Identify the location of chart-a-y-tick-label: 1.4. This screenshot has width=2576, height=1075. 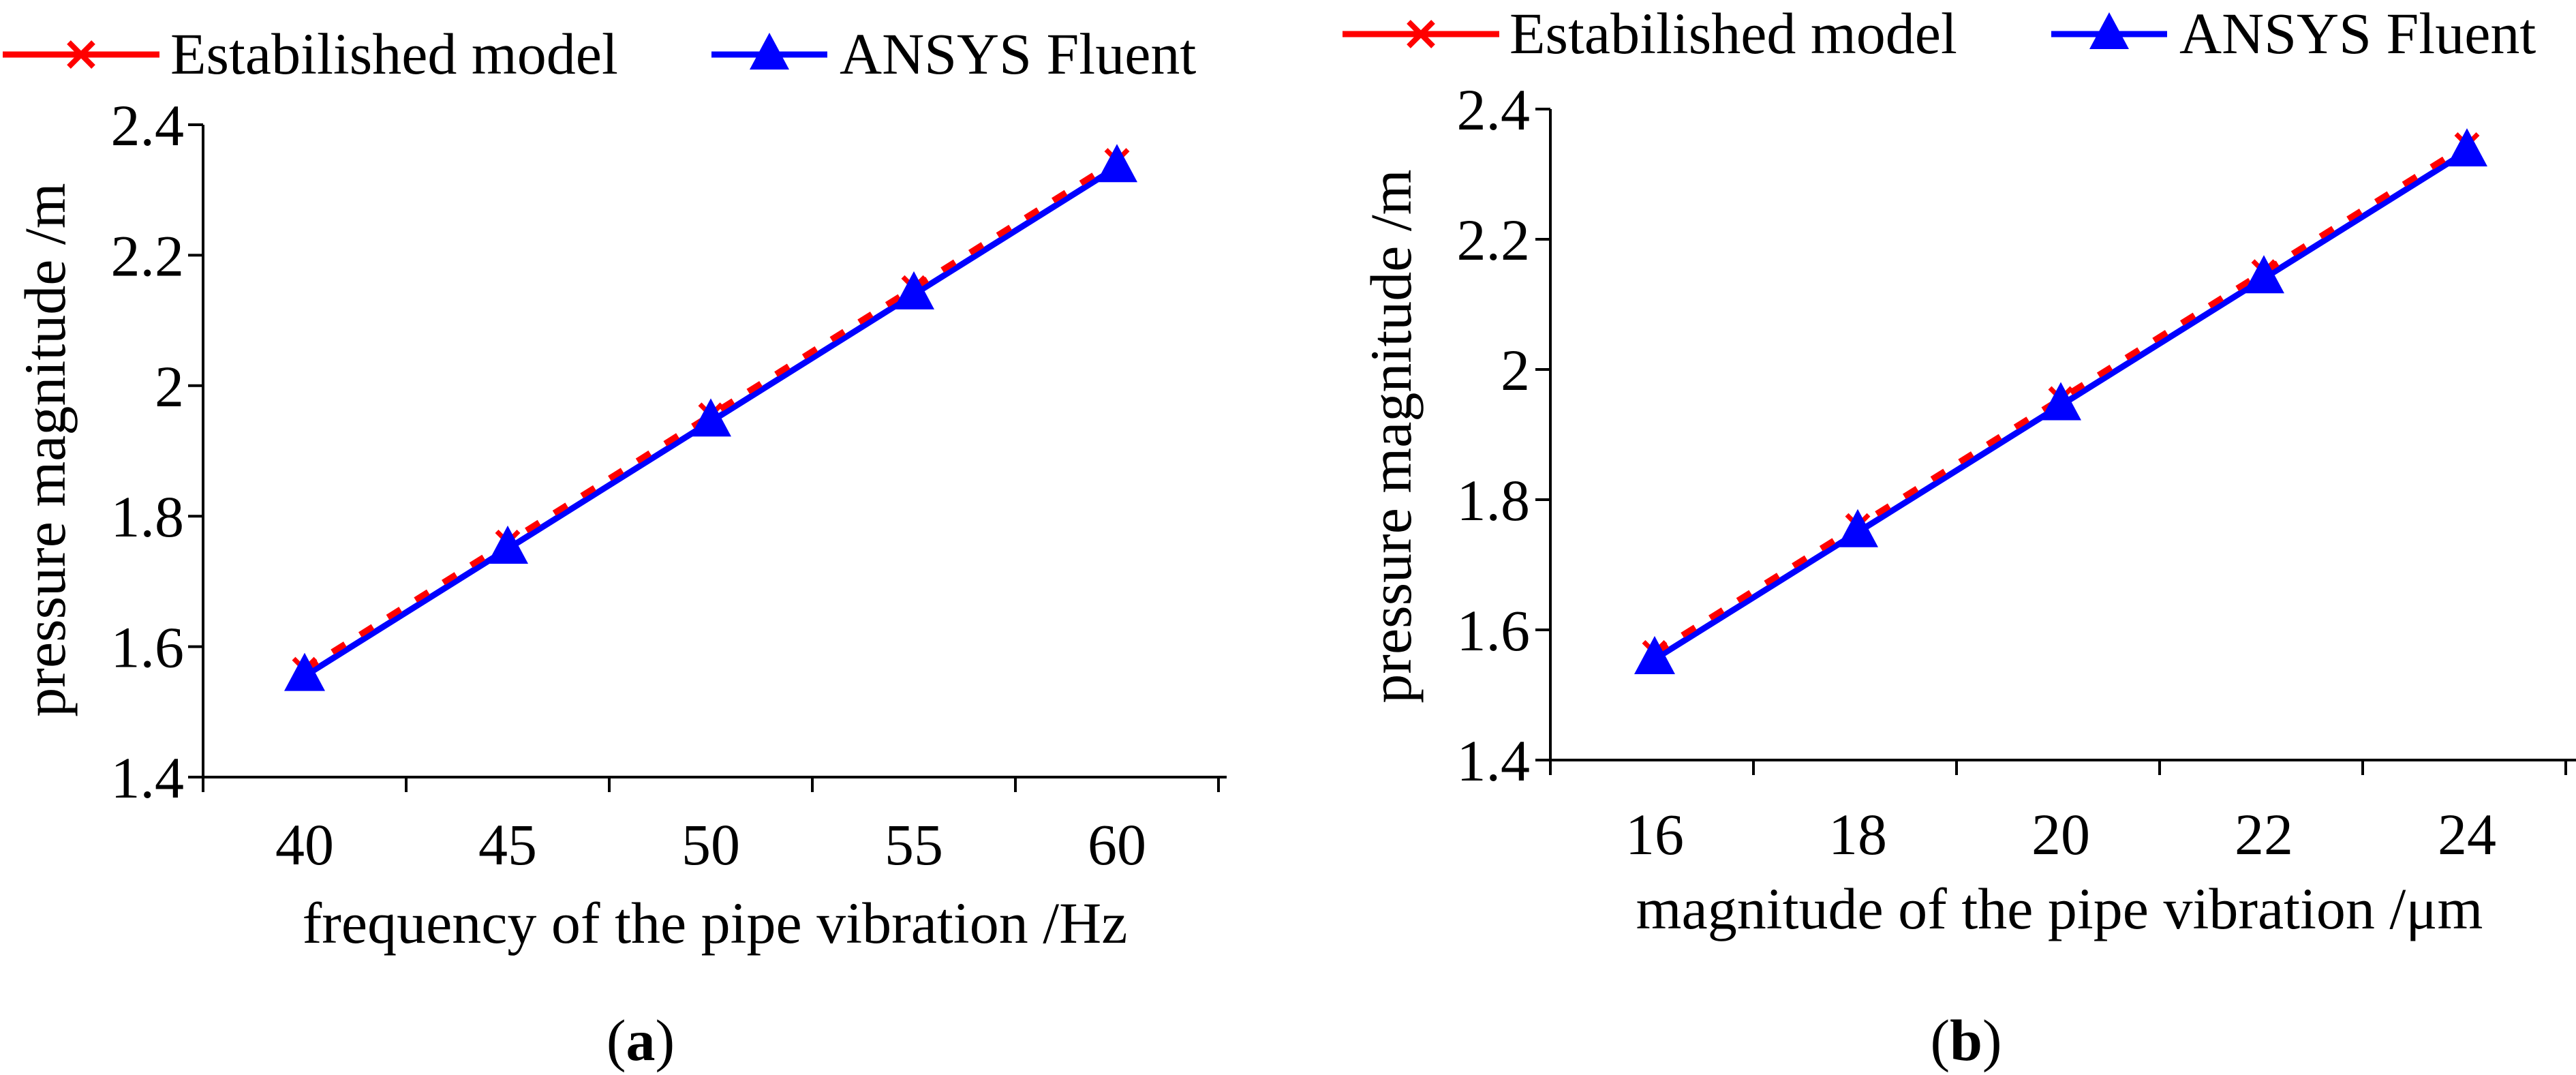
(148, 778).